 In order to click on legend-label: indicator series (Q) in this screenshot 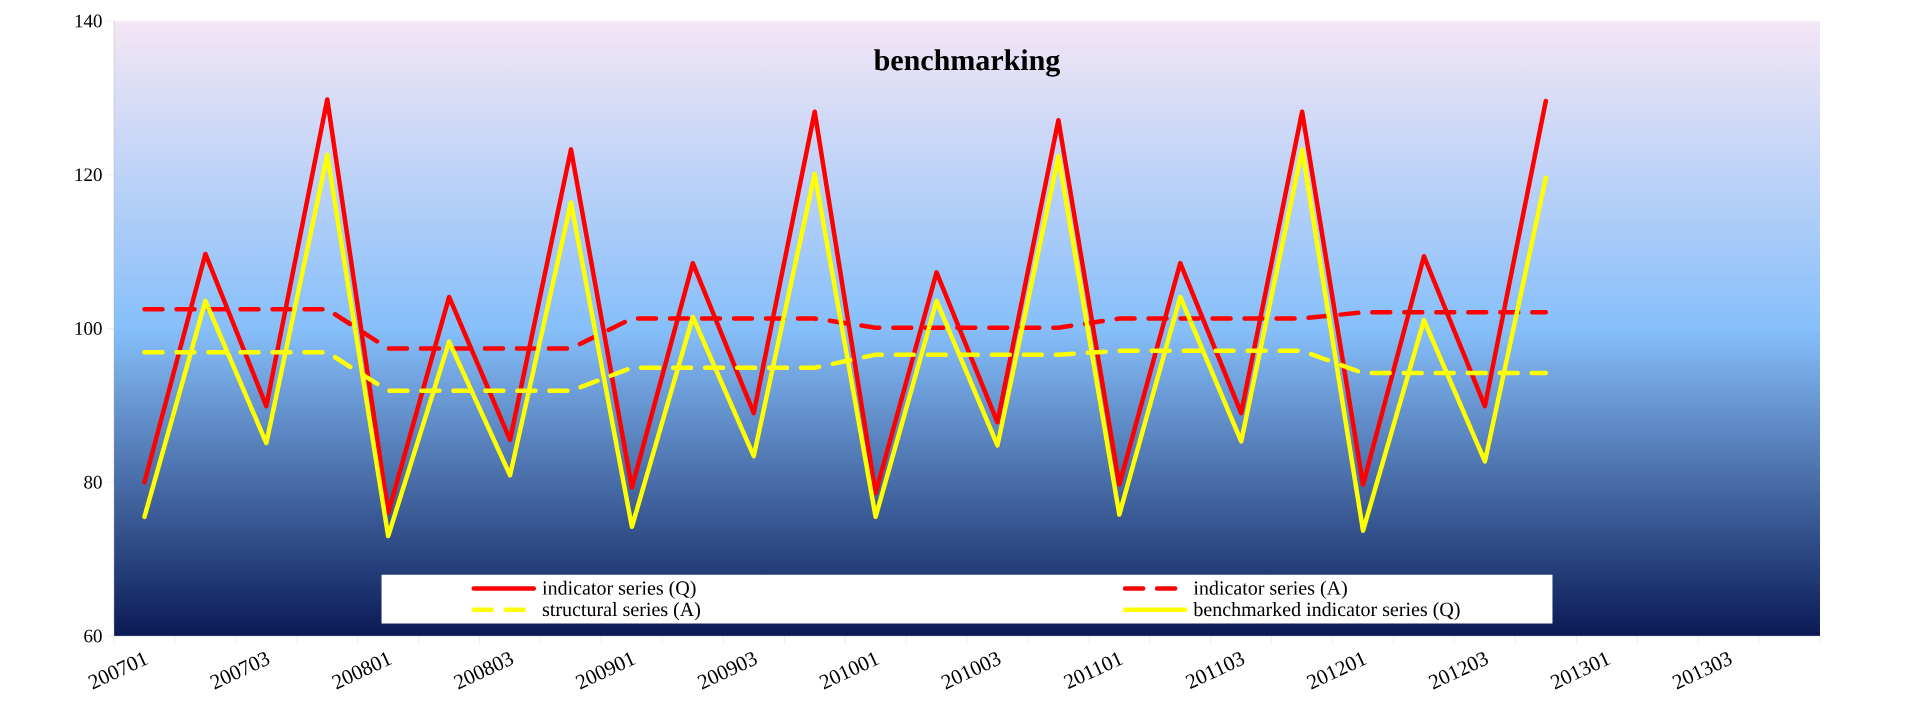, I will do `click(619, 589)`.